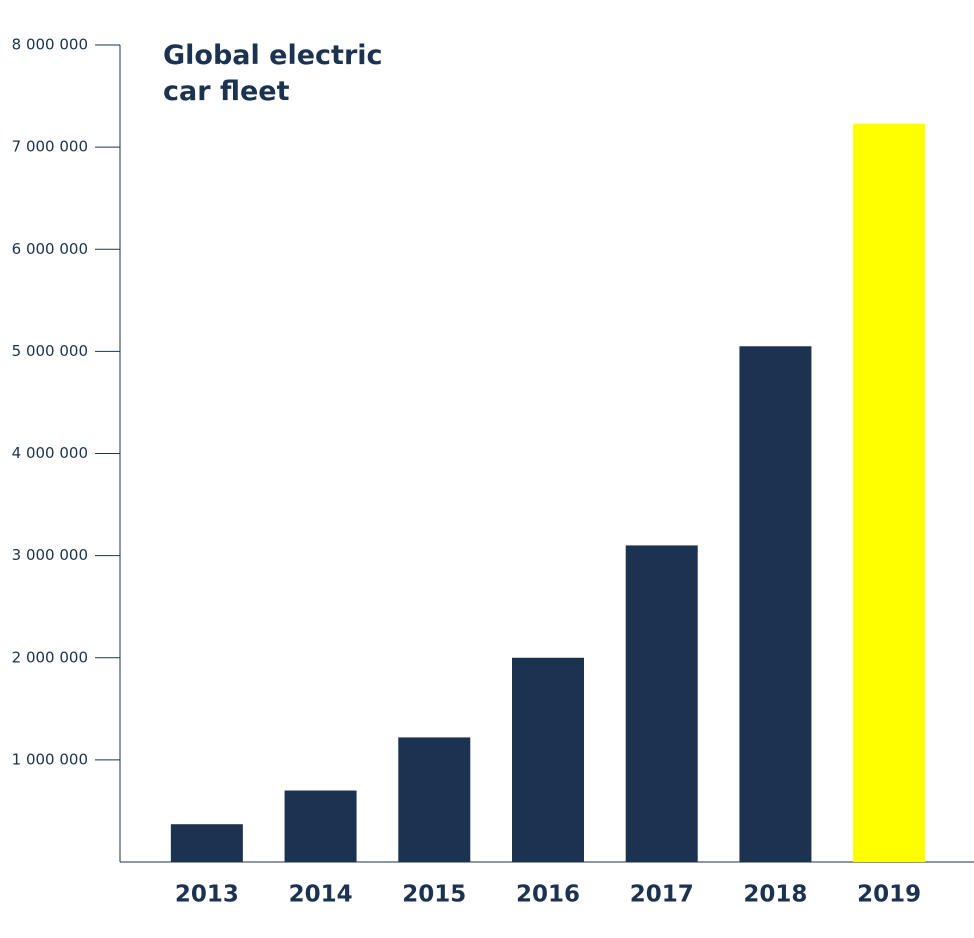 The width and height of the screenshot is (974, 938). What do you see at coordinates (50, 351) in the screenshot?
I see `y-tick-label: 5 000 000` at bounding box center [50, 351].